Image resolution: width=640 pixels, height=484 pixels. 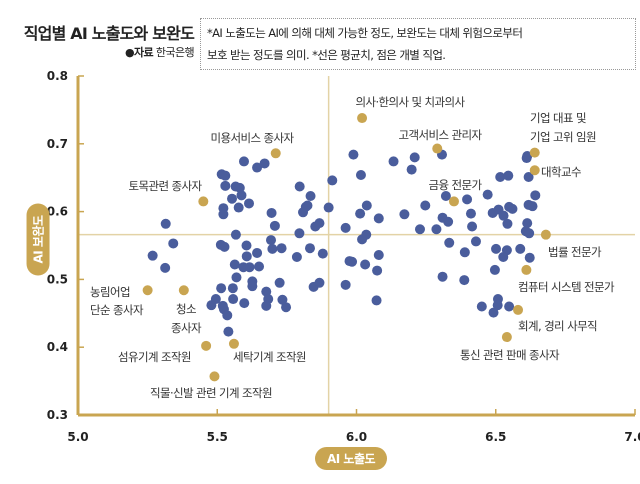 I want to click on x-axis-label: AI 노출도, so click(x=351, y=458).